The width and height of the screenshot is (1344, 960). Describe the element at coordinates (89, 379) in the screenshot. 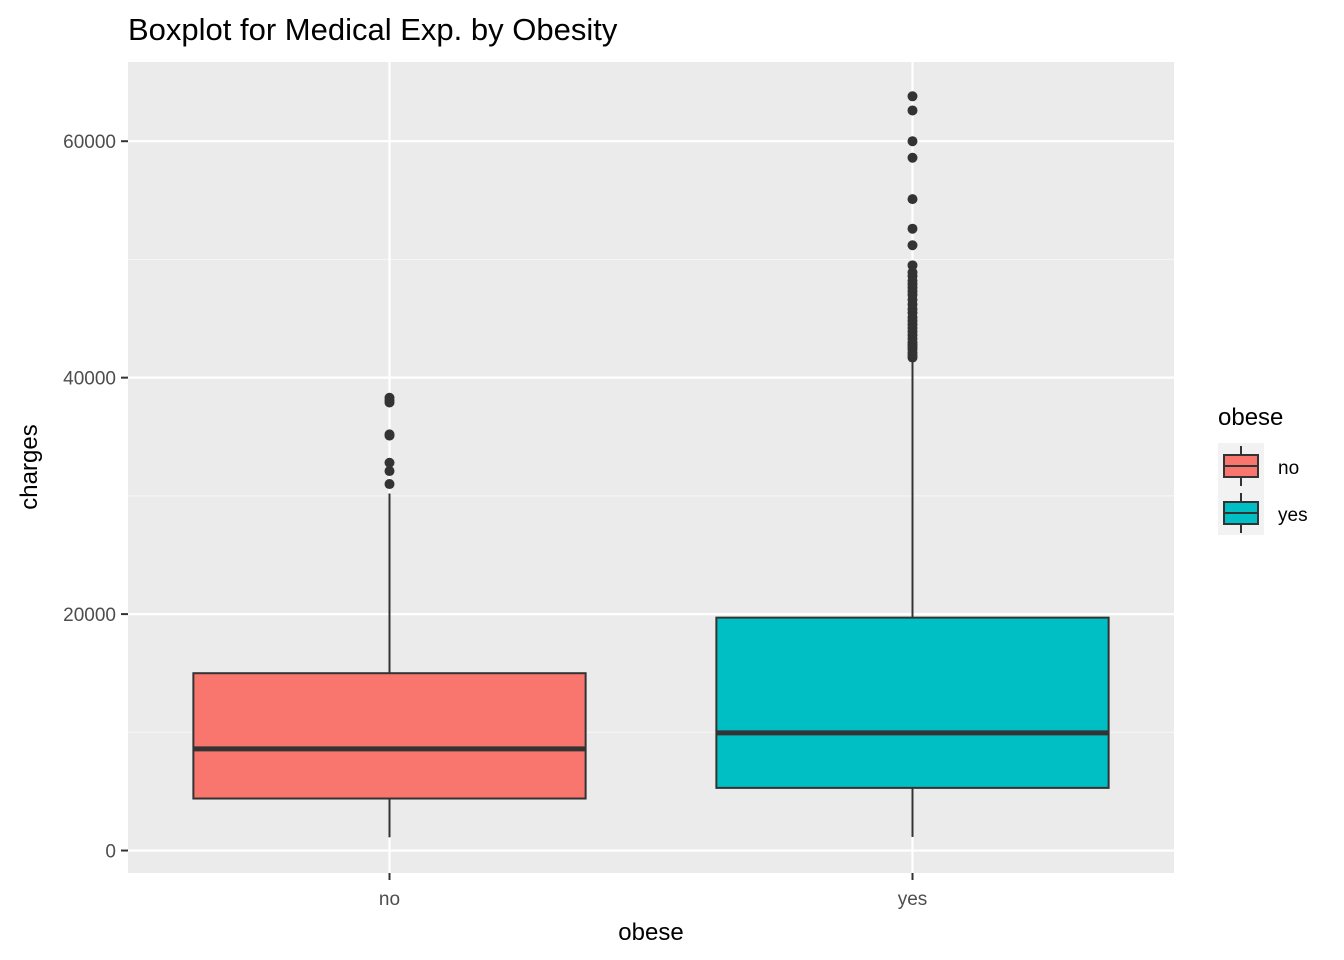

I see `y-tick-label: 40000` at that location.